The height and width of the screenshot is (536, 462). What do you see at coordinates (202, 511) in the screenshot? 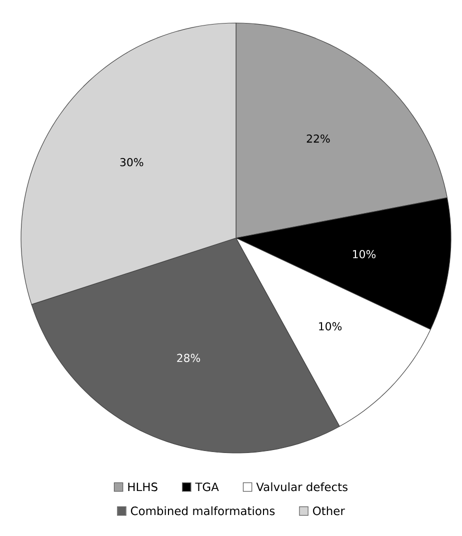
I see `legend-label: Combined malformations` at bounding box center [202, 511].